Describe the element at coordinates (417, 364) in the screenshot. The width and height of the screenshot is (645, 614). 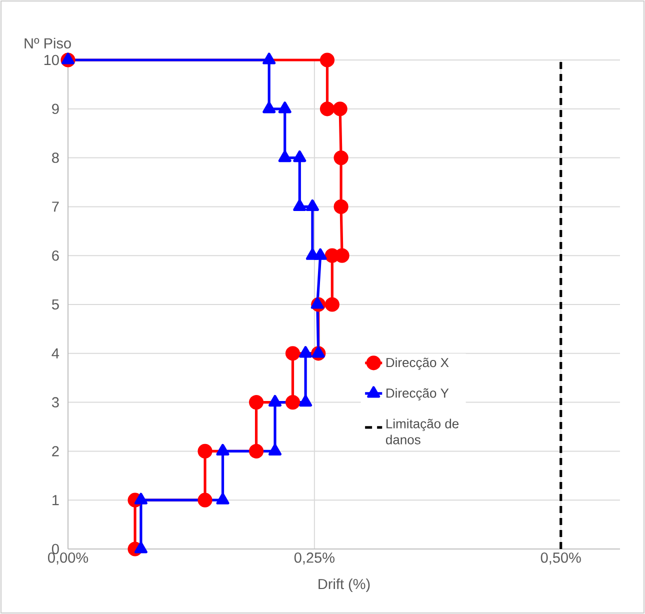
I see `legend-label: Direcção X` at that location.